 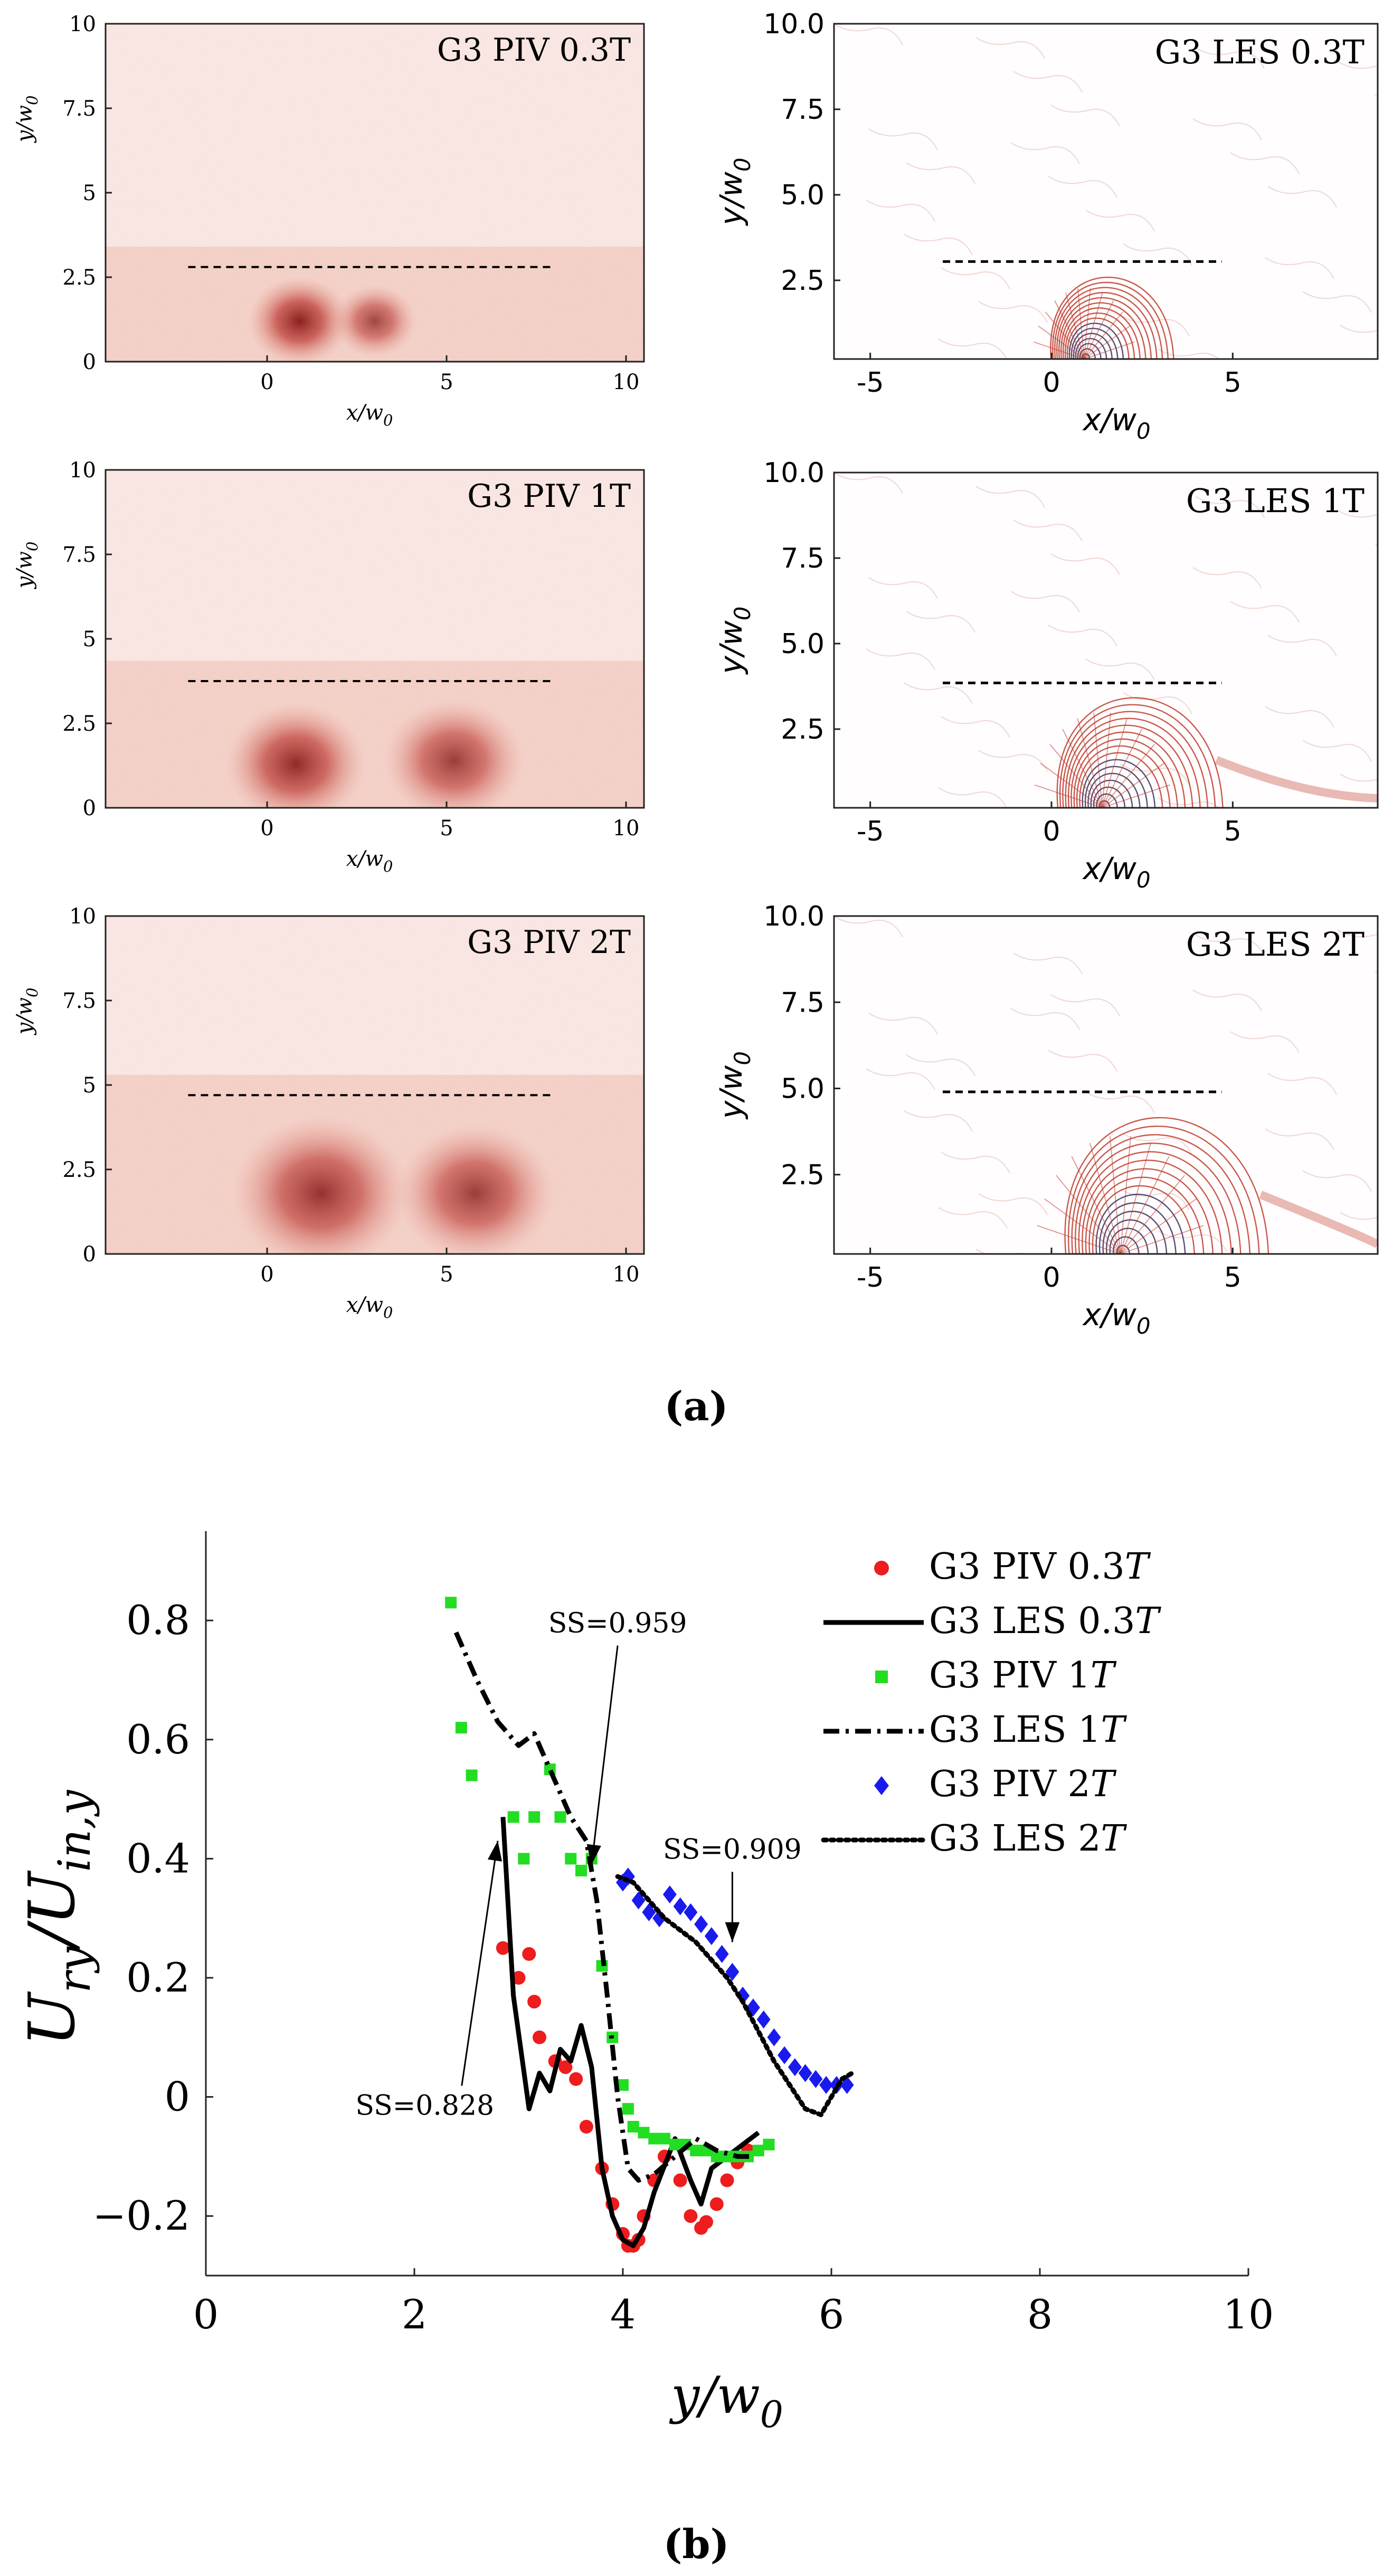 What do you see at coordinates (696, 1406) in the screenshot?
I see `figure-label-a: (a)` at bounding box center [696, 1406].